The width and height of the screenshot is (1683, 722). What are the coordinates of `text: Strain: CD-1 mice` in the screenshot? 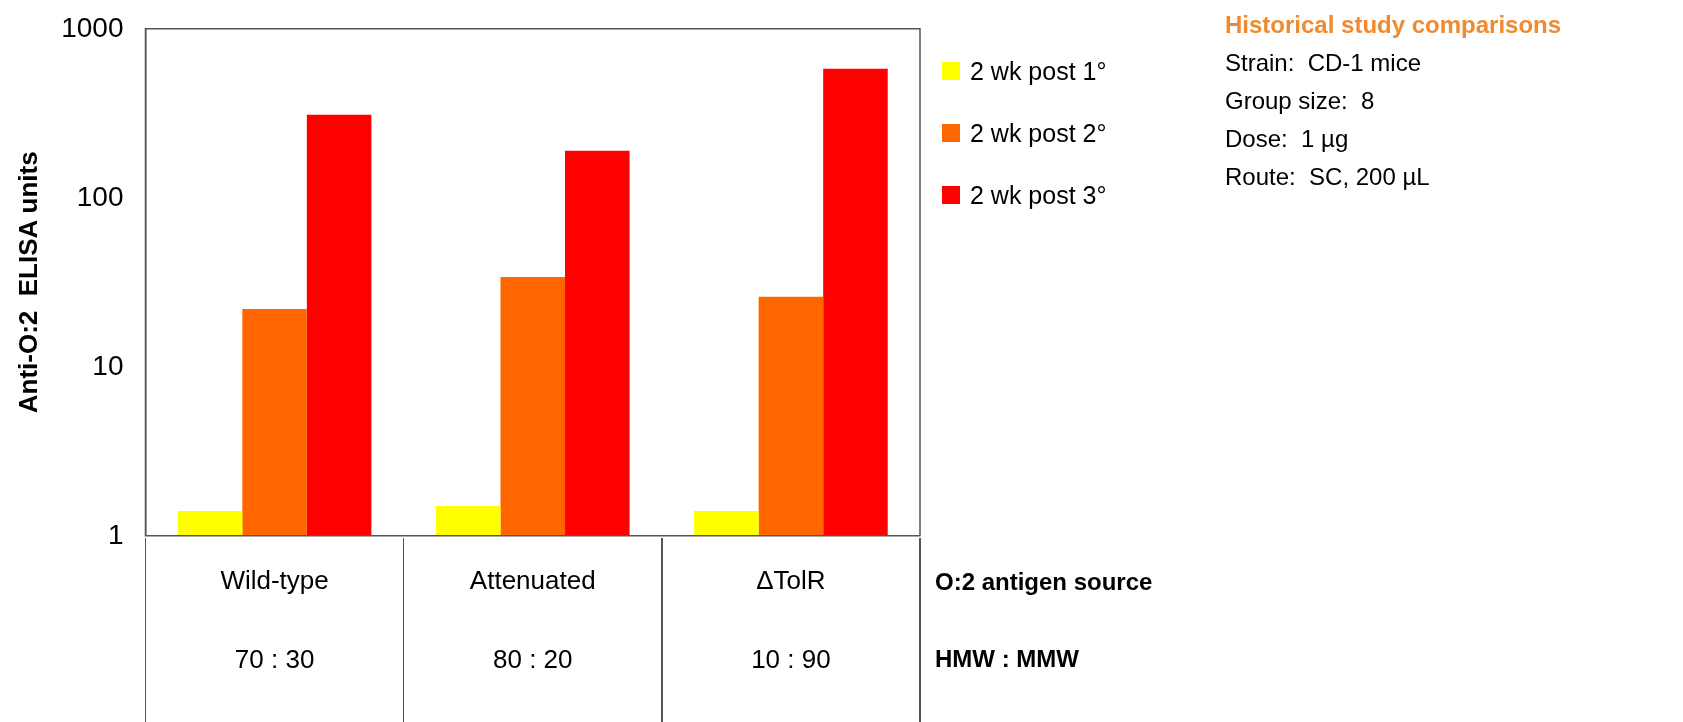 It's located at (1324, 63).